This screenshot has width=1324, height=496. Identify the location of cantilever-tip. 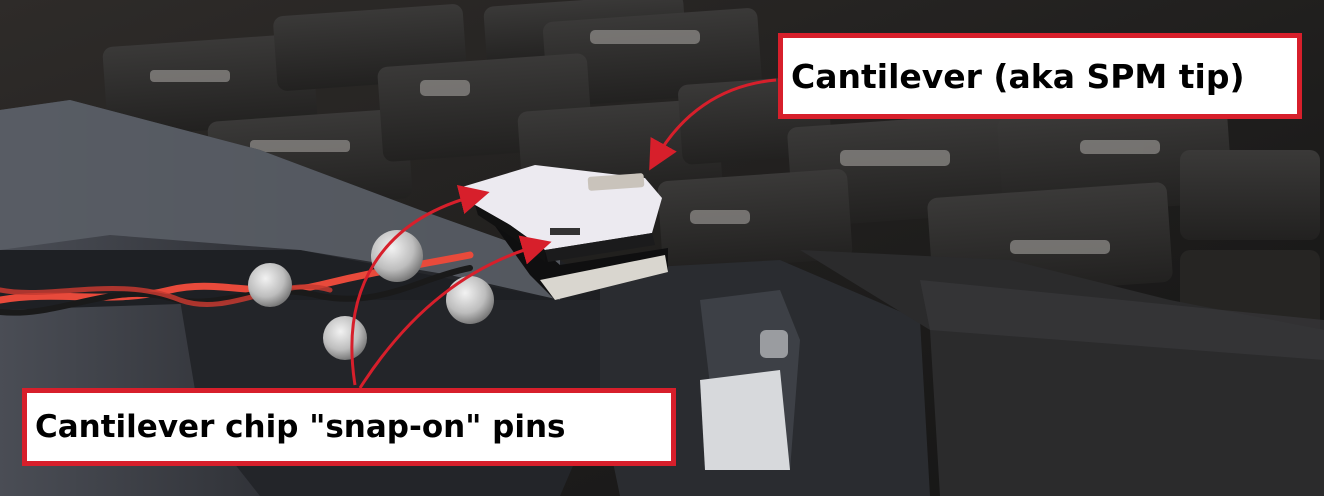
(616, 182).